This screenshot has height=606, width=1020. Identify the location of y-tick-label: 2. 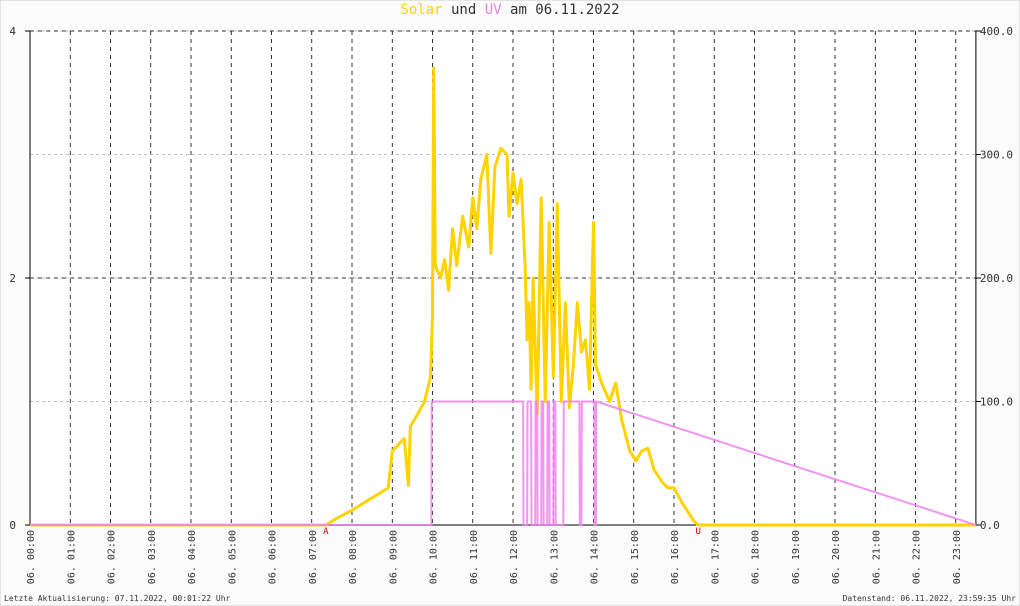
(12, 278).